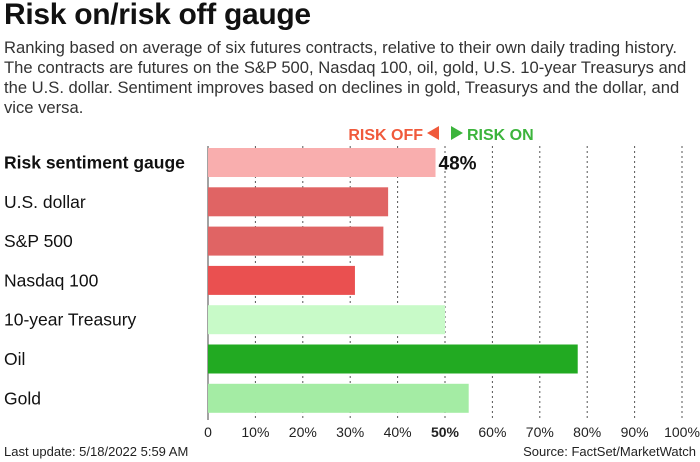 The height and width of the screenshot is (462, 700). What do you see at coordinates (22, 398) in the screenshot?
I see `category-label: Gold` at bounding box center [22, 398].